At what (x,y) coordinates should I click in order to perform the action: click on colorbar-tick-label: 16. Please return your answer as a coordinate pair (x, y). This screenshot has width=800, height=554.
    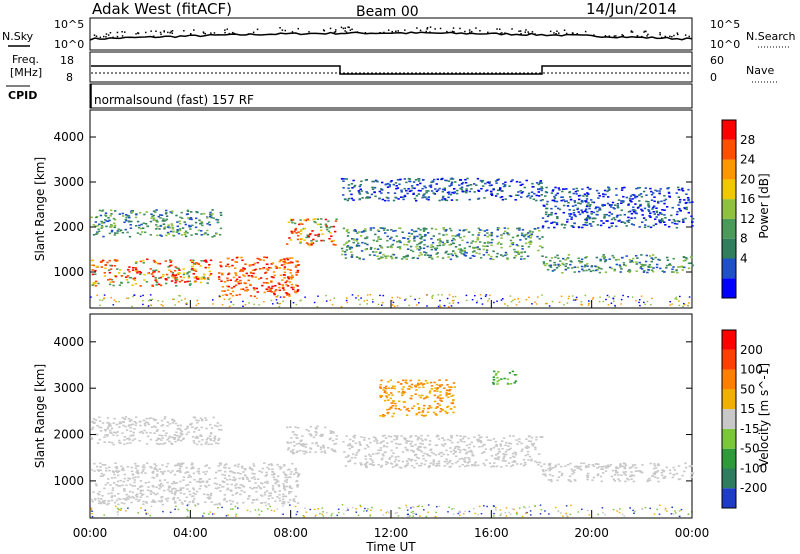
    Looking at the image, I should click on (747, 199).